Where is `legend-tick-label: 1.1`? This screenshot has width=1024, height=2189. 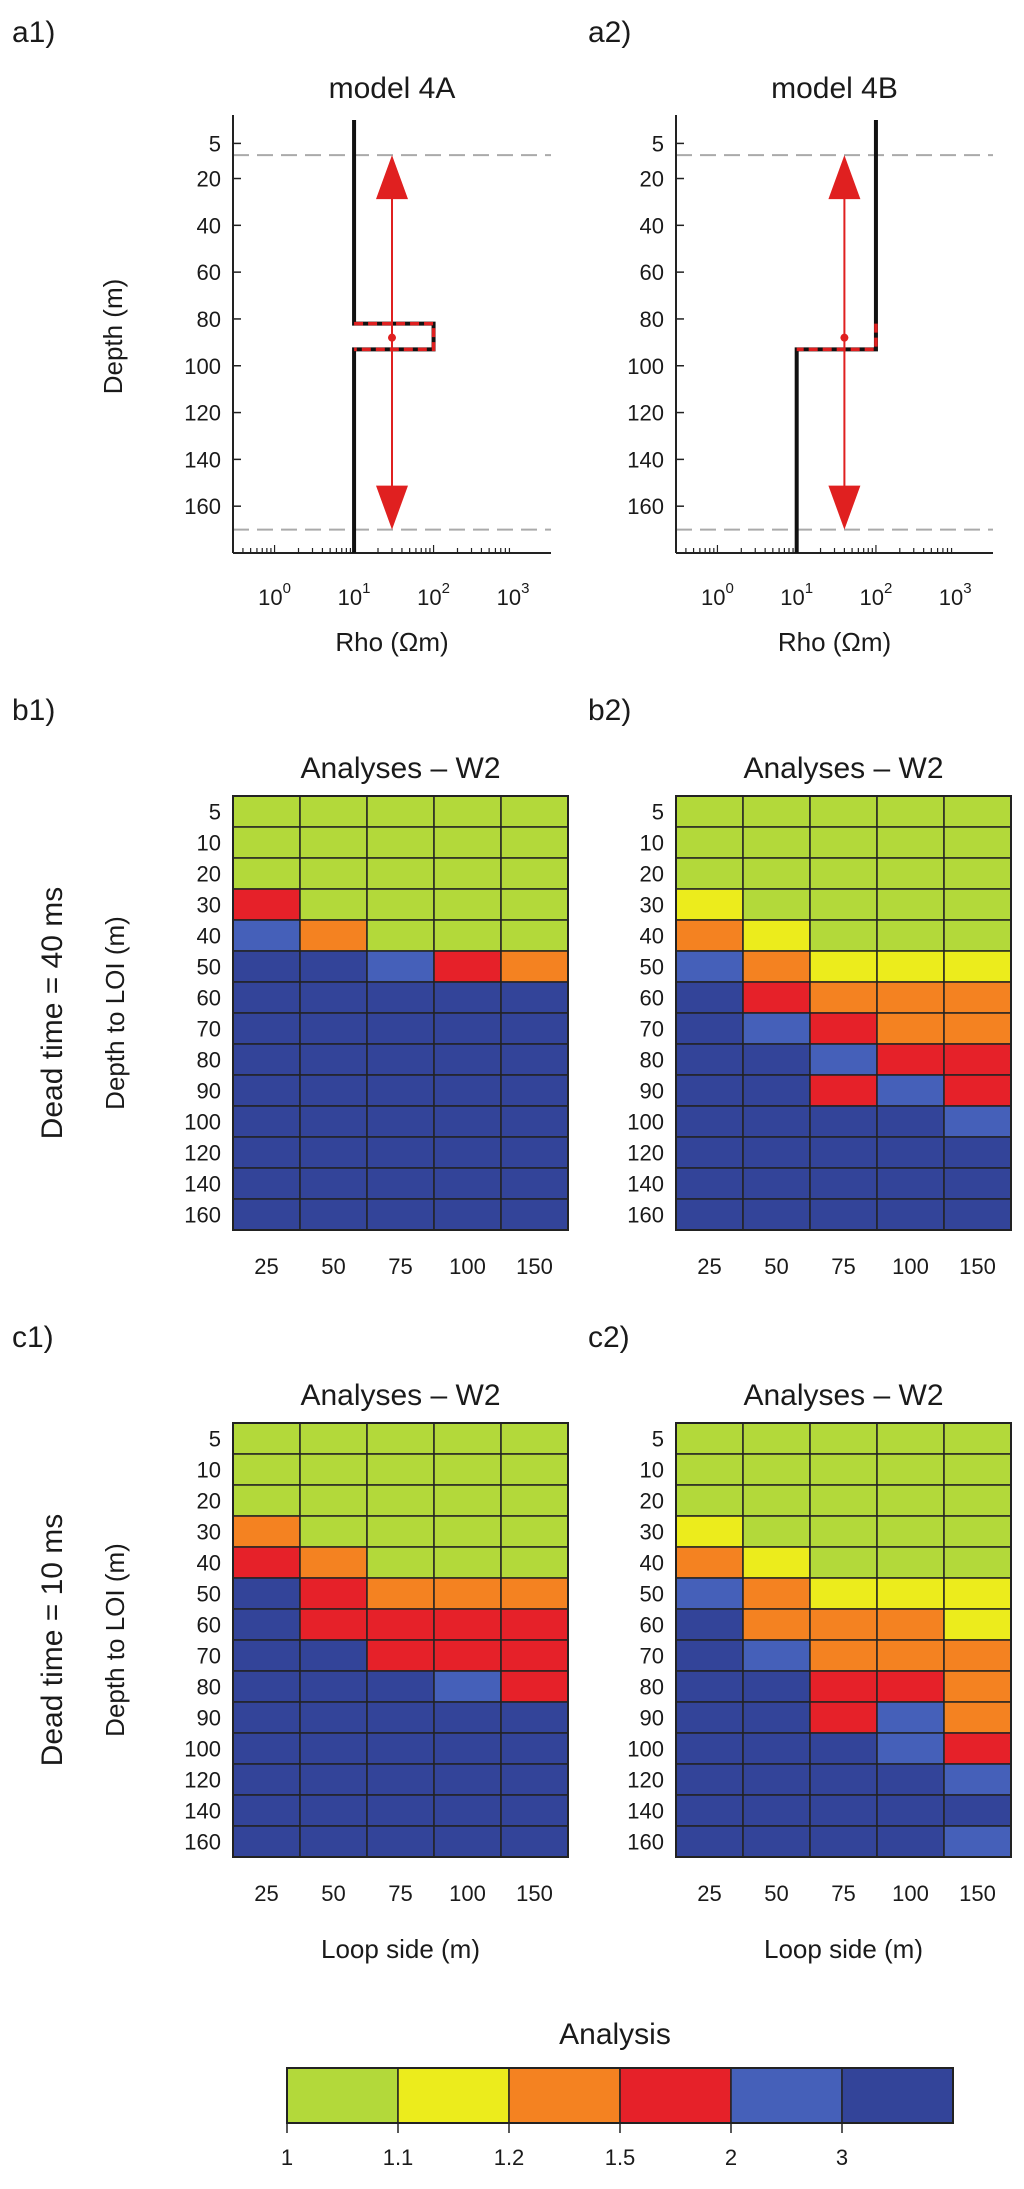 legend-tick-label: 1.1 is located at coordinates (398, 2157).